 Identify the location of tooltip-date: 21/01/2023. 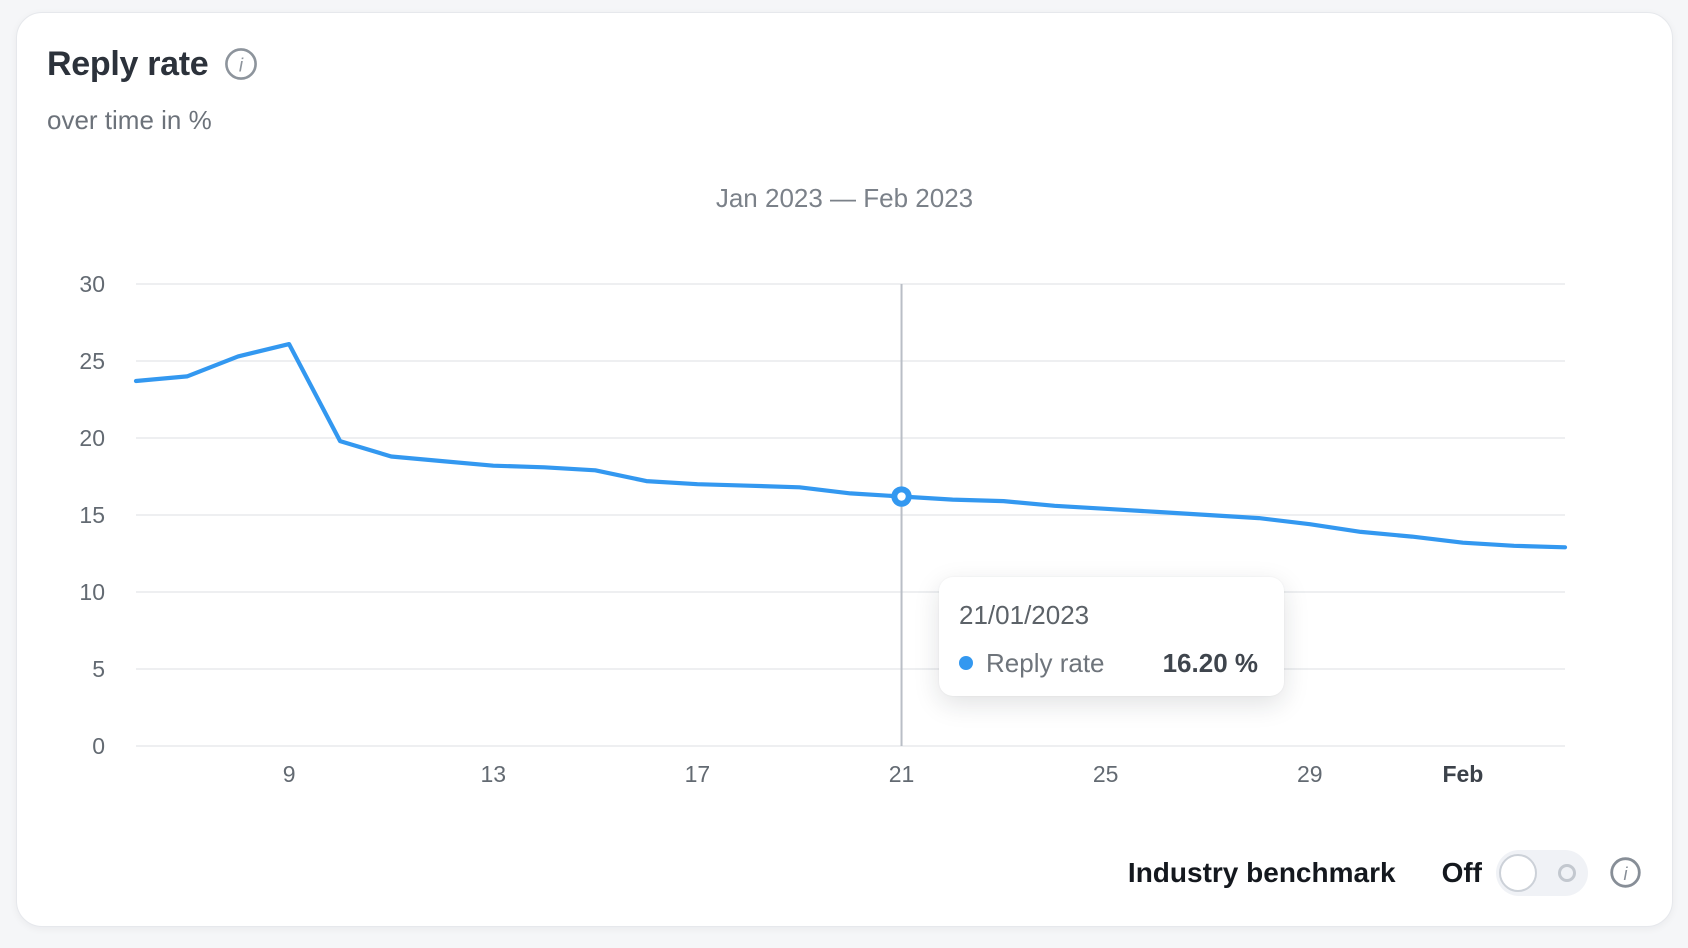
(1024, 615).